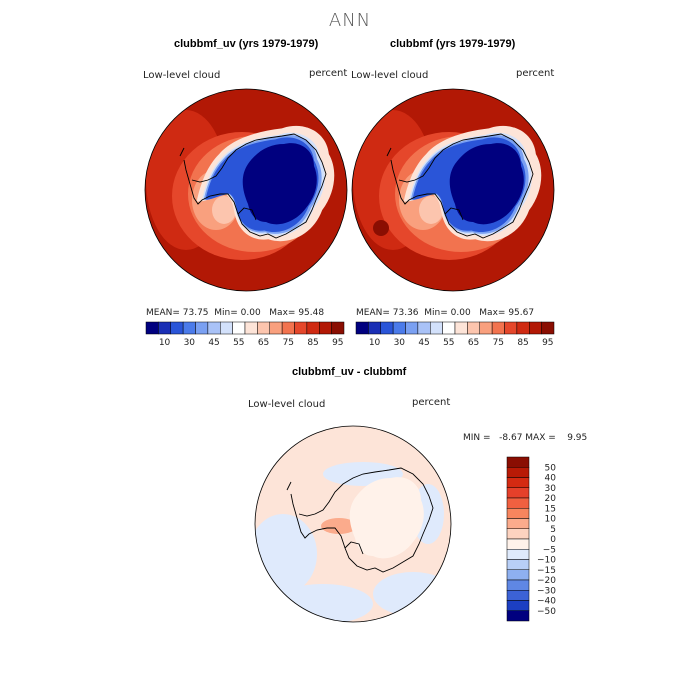 The height and width of the screenshot is (700, 700). Describe the element at coordinates (163, 313) in the screenshot. I see `panel-1-mean-label: MEAN=` at that location.